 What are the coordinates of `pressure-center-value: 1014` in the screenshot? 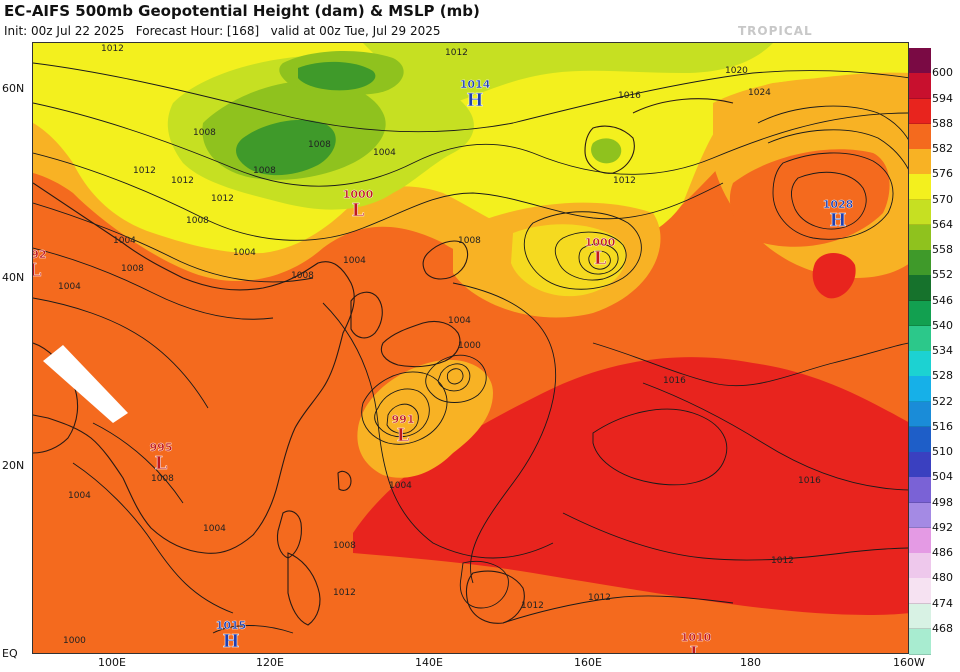 It's located at (475, 84).